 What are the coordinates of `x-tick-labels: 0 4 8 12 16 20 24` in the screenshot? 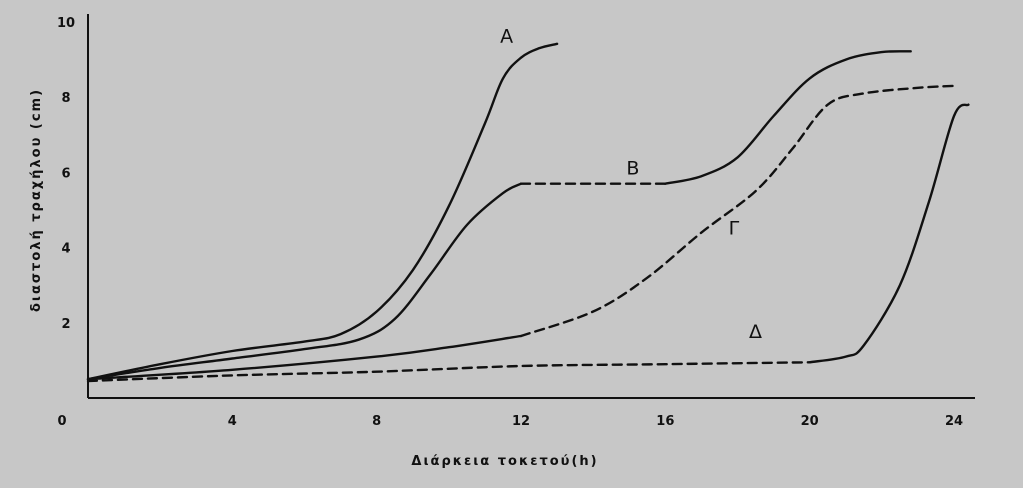 It's located at (510, 421).